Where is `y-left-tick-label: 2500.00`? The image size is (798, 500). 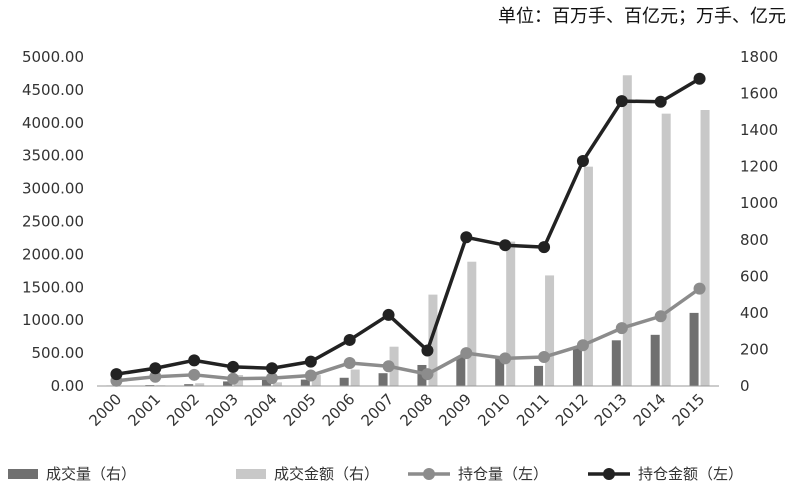 y-left-tick-label: 2500.00 is located at coordinates (53, 222).